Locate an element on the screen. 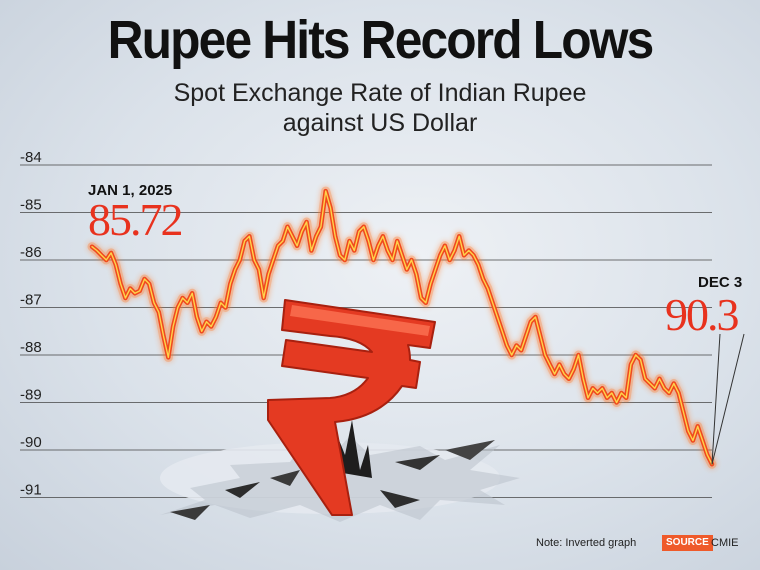  end-annotation: DEC 3 90.3 is located at coordinates (705, 369).